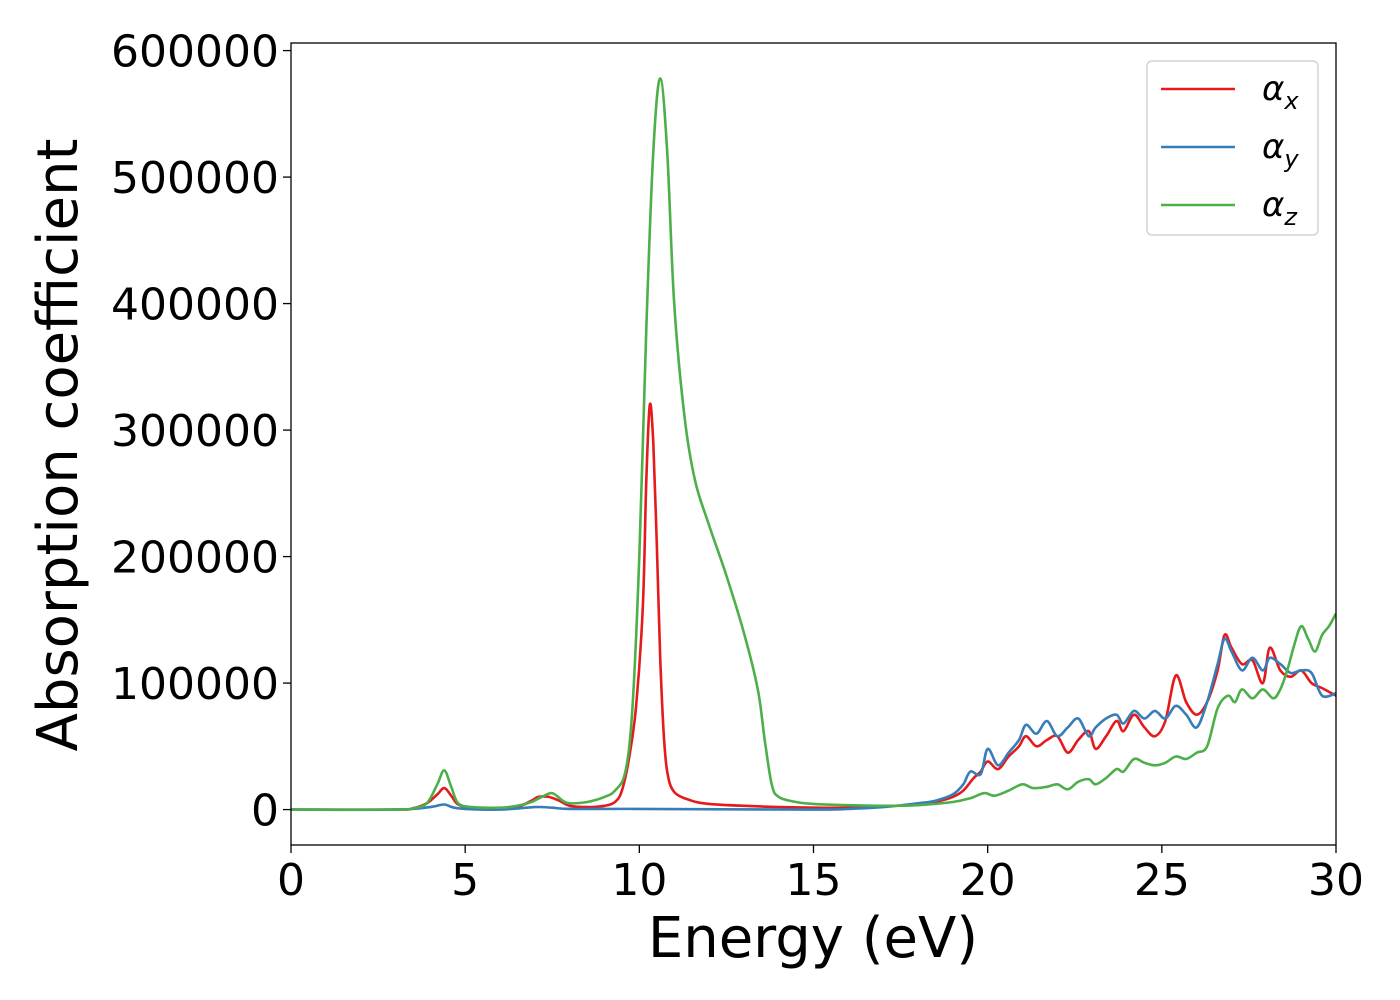 This screenshot has height=1000, width=1400. I want to click on y-tick-label: 200000, so click(195, 558).